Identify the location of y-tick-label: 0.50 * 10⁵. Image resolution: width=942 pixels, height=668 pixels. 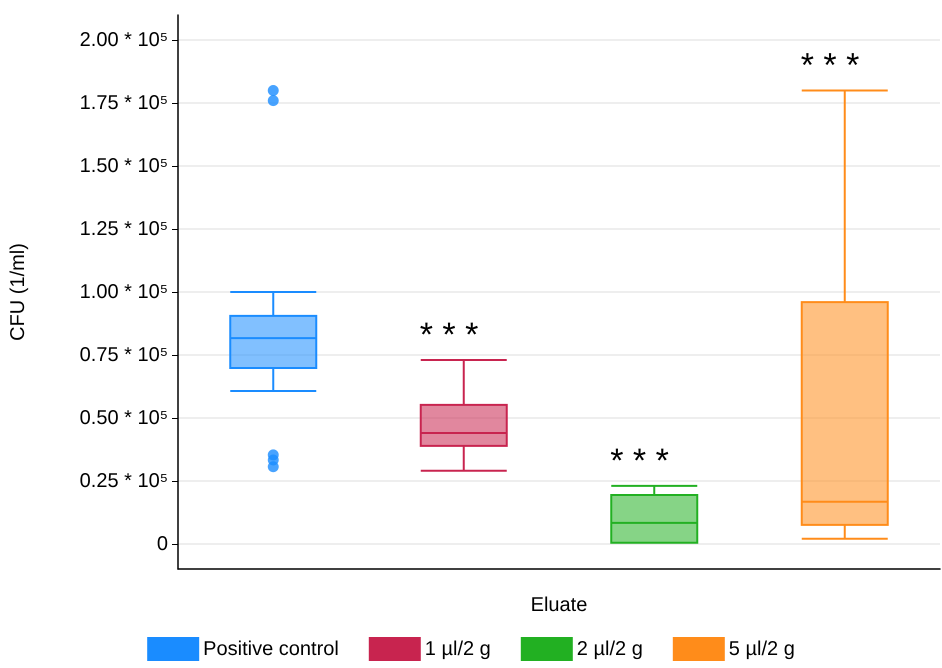
(124, 417).